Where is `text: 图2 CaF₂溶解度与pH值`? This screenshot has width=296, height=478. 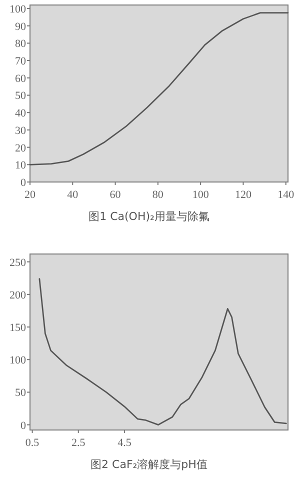
text: 图2 CaF₂溶解度与pH值 is located at coordinates (149, 464).